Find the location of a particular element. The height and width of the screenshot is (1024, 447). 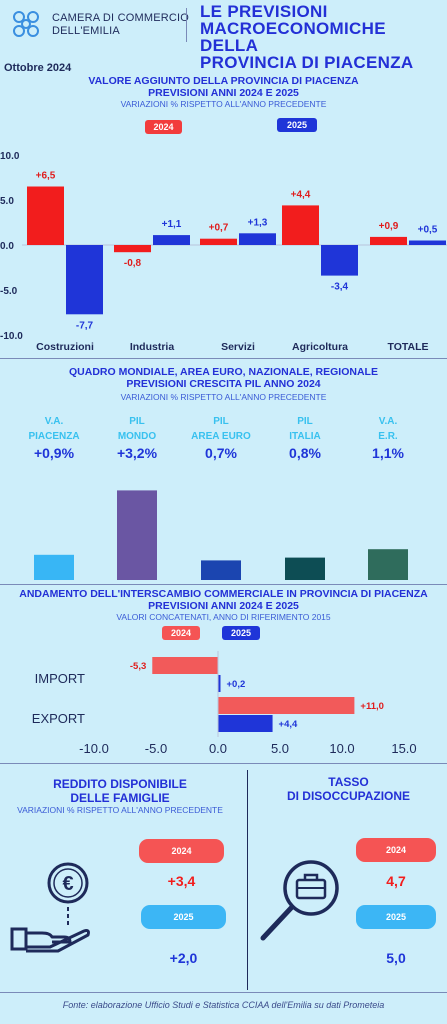

bar-v-a-piacenza is located at coordinates (54, 567).